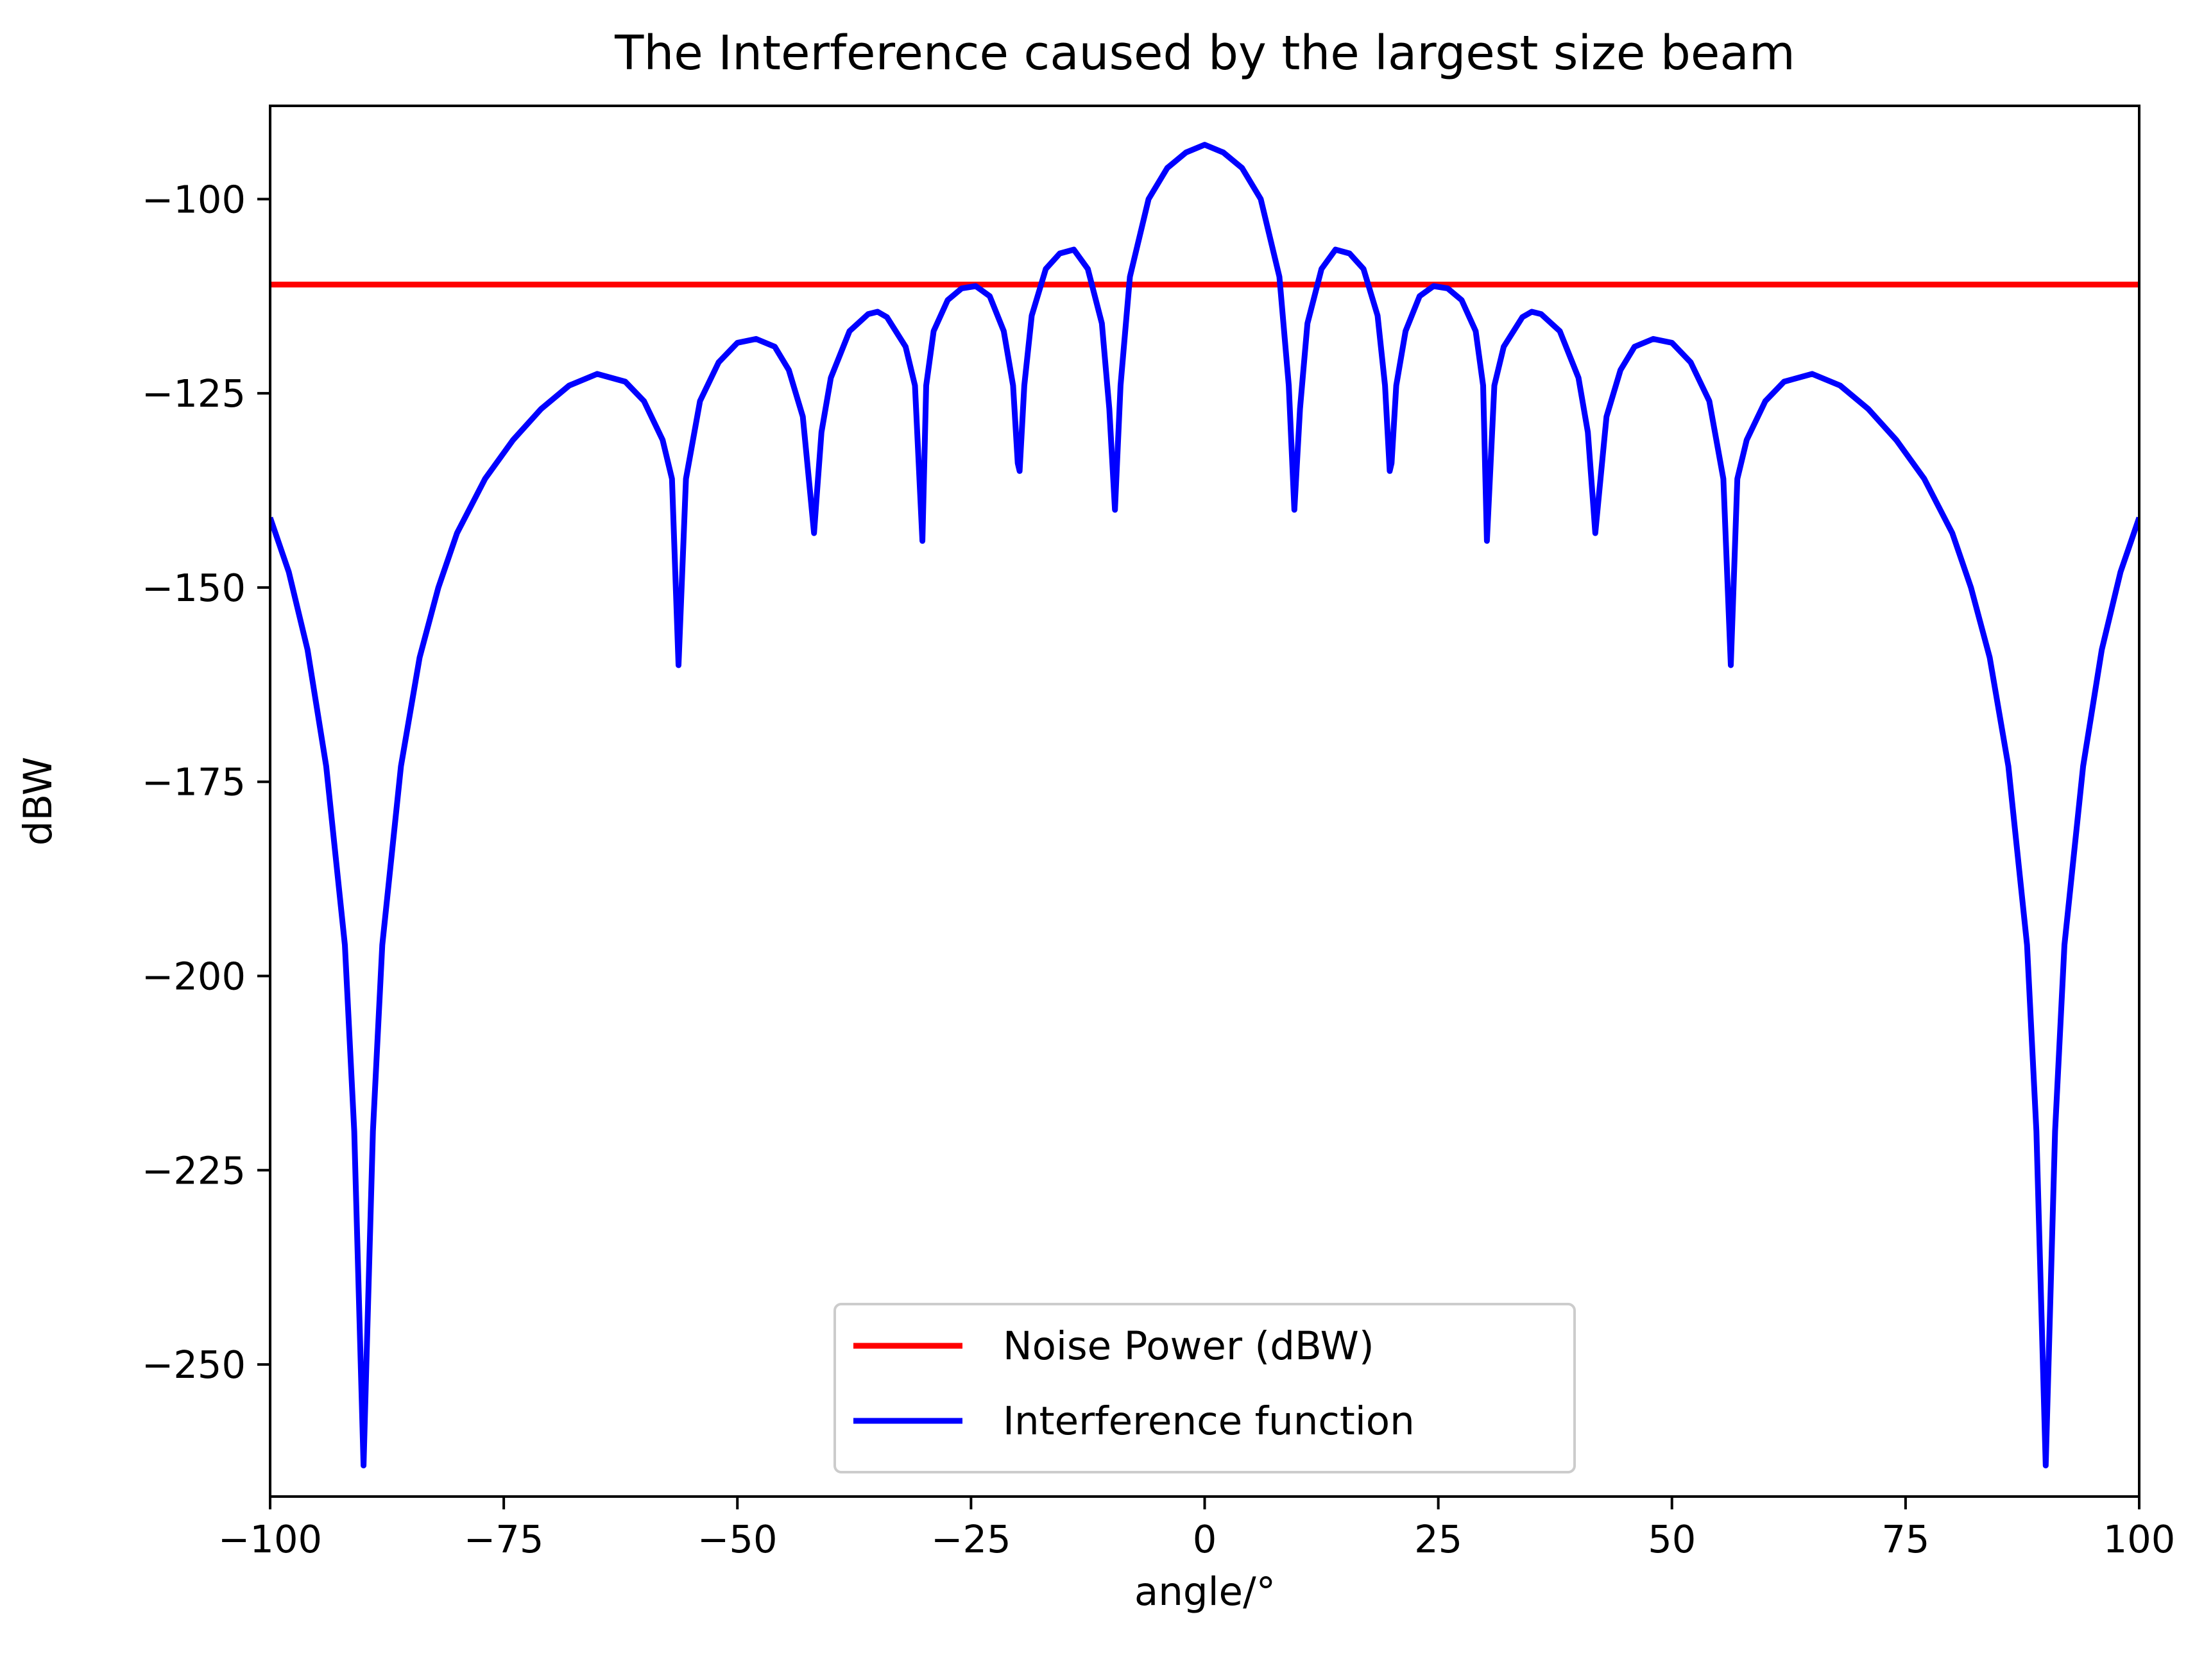  I want to click on x-tick-label: 75, so click(1905, 1539).